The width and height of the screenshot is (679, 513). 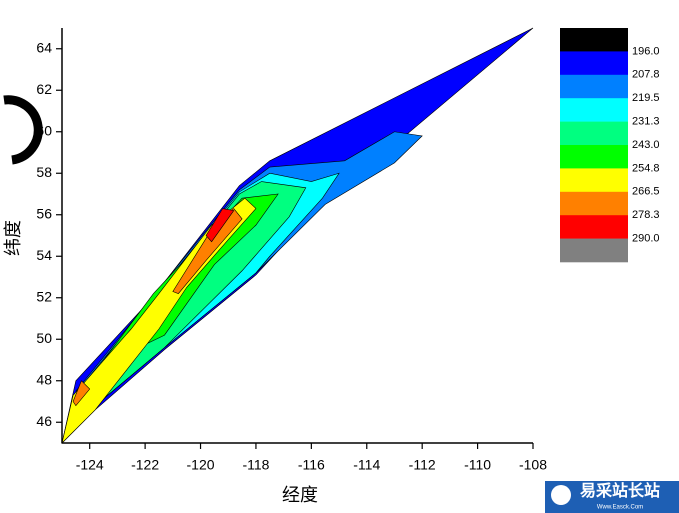 I want to click on colorbar-label: 290.0, so click(x=646, y=239).